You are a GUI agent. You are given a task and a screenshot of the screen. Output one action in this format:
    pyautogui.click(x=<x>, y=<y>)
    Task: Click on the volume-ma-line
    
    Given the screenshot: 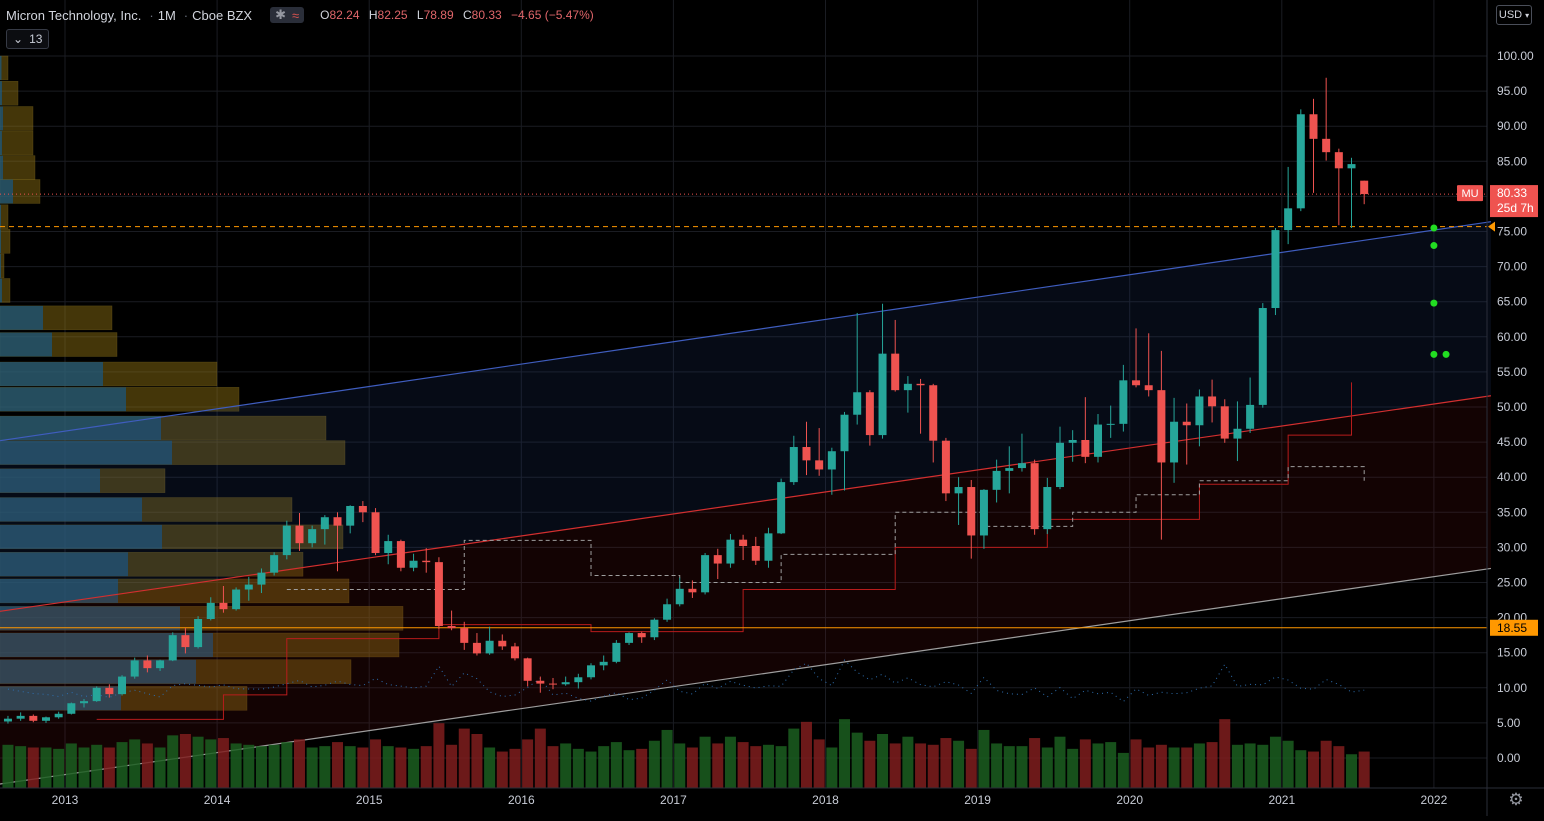 What is the action you would take?
    pyautogui.click(x=686, y=681)
    